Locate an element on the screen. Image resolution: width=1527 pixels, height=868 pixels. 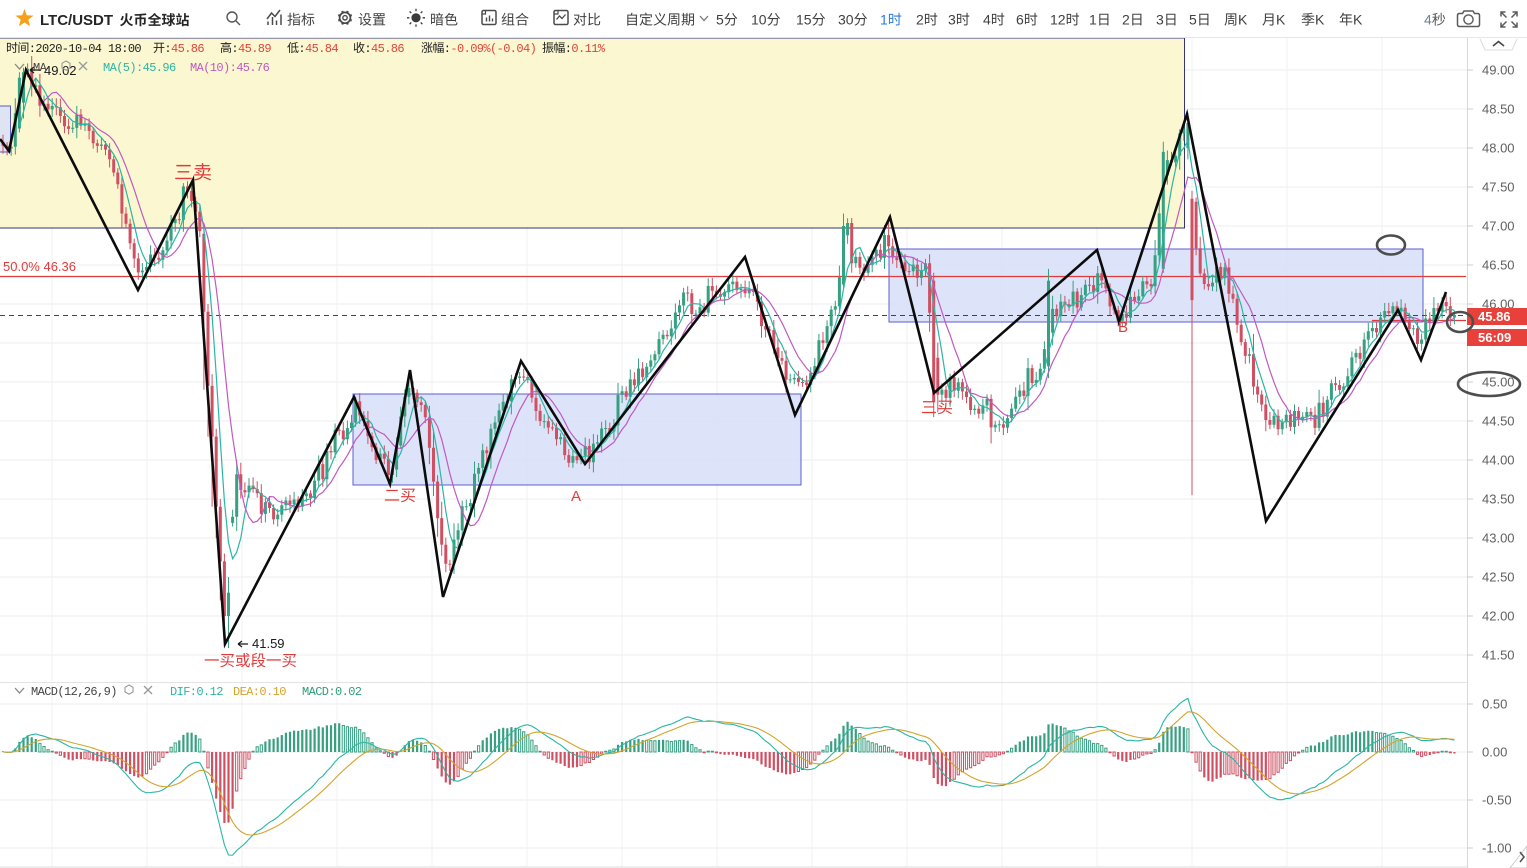
svg-text: 48.00 is located at coordinates (1498, 148).